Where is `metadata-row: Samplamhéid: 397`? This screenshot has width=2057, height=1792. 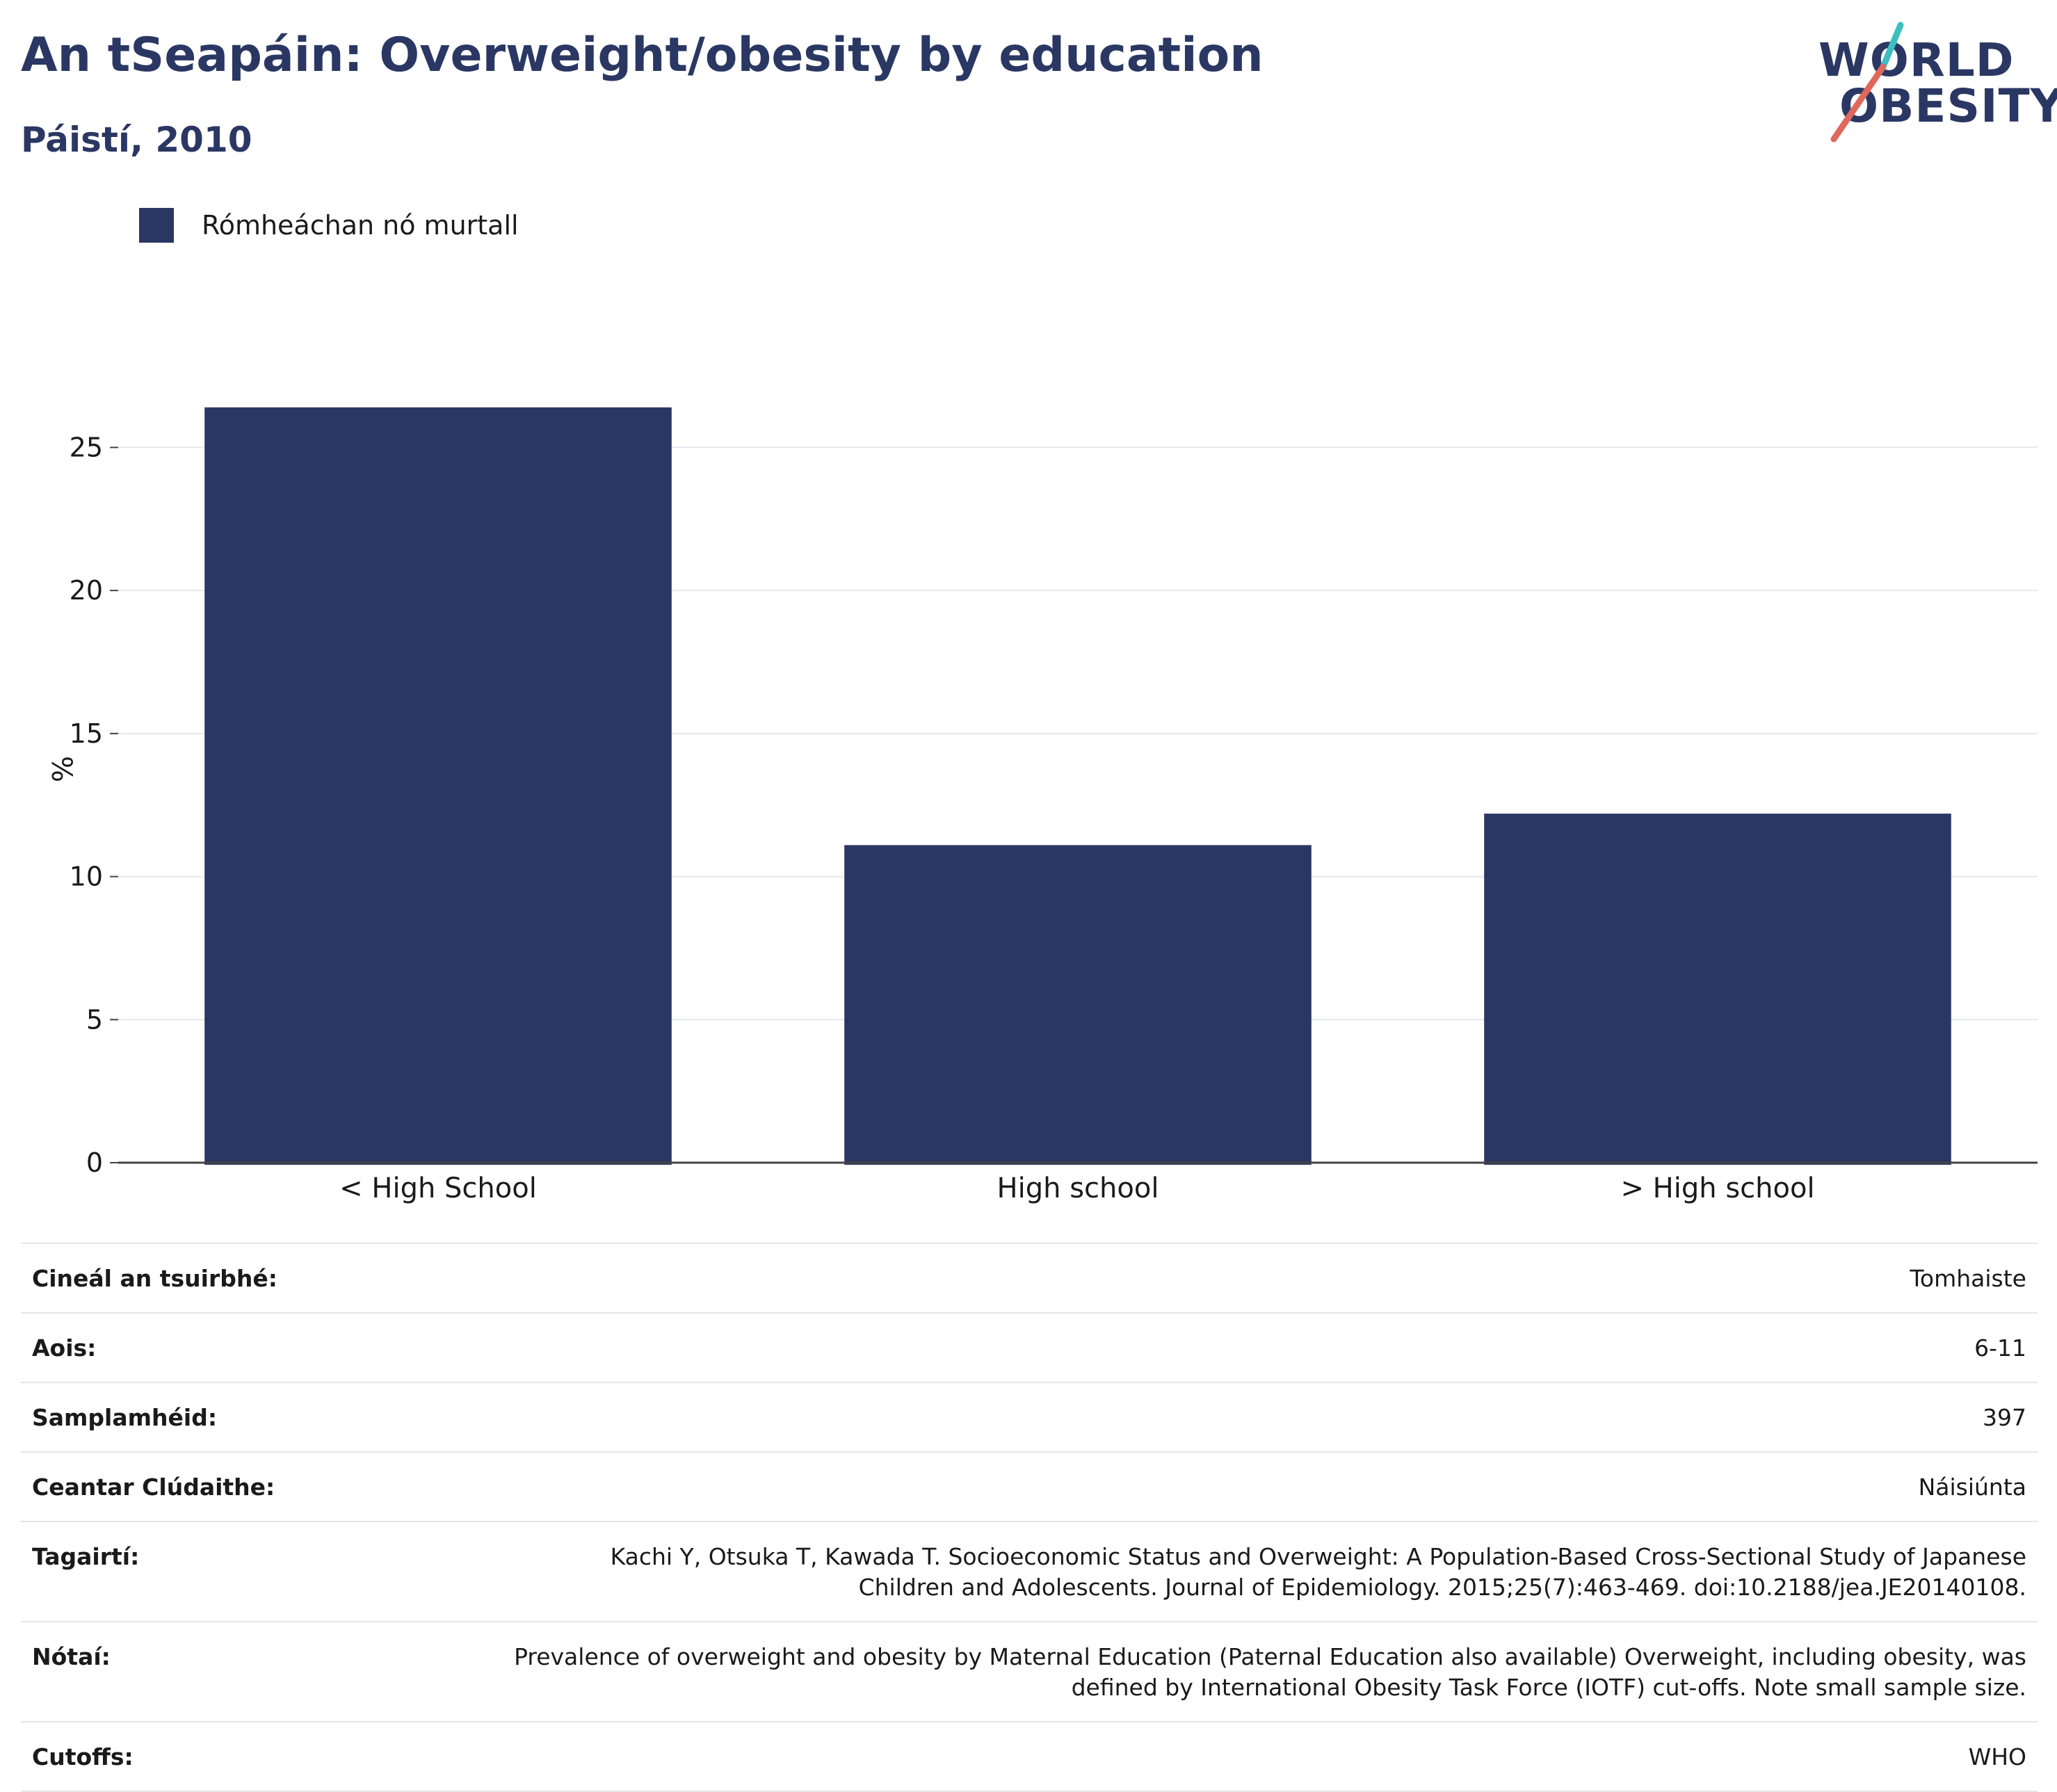 metadata-row: Samplamhéid: 397 is located at coordinates (1029, 1416).